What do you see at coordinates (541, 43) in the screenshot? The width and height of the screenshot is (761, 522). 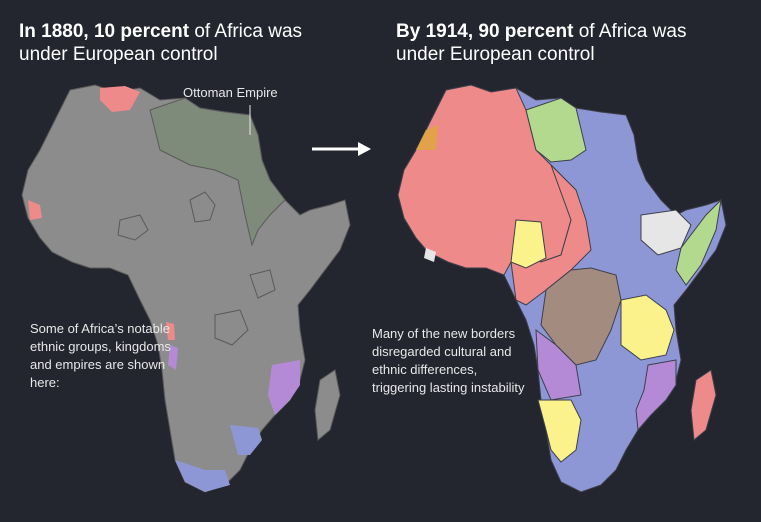 I see `right-title-rest: of Africa was under European control` at bounding box center [541, 43].